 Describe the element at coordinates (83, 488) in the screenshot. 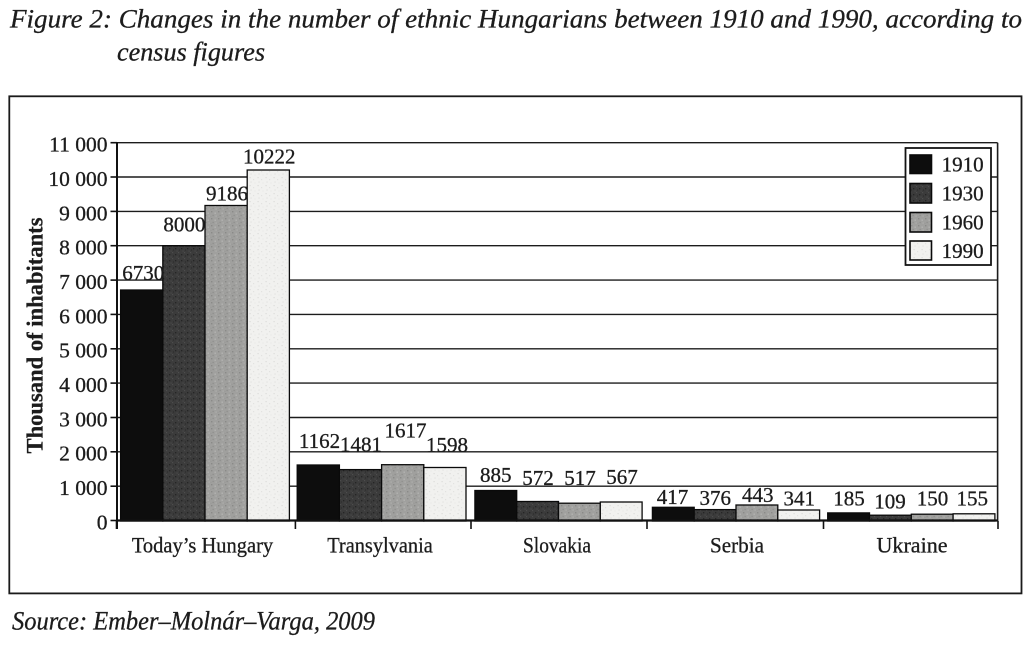

I see `svg-text: 1 000` at that location.